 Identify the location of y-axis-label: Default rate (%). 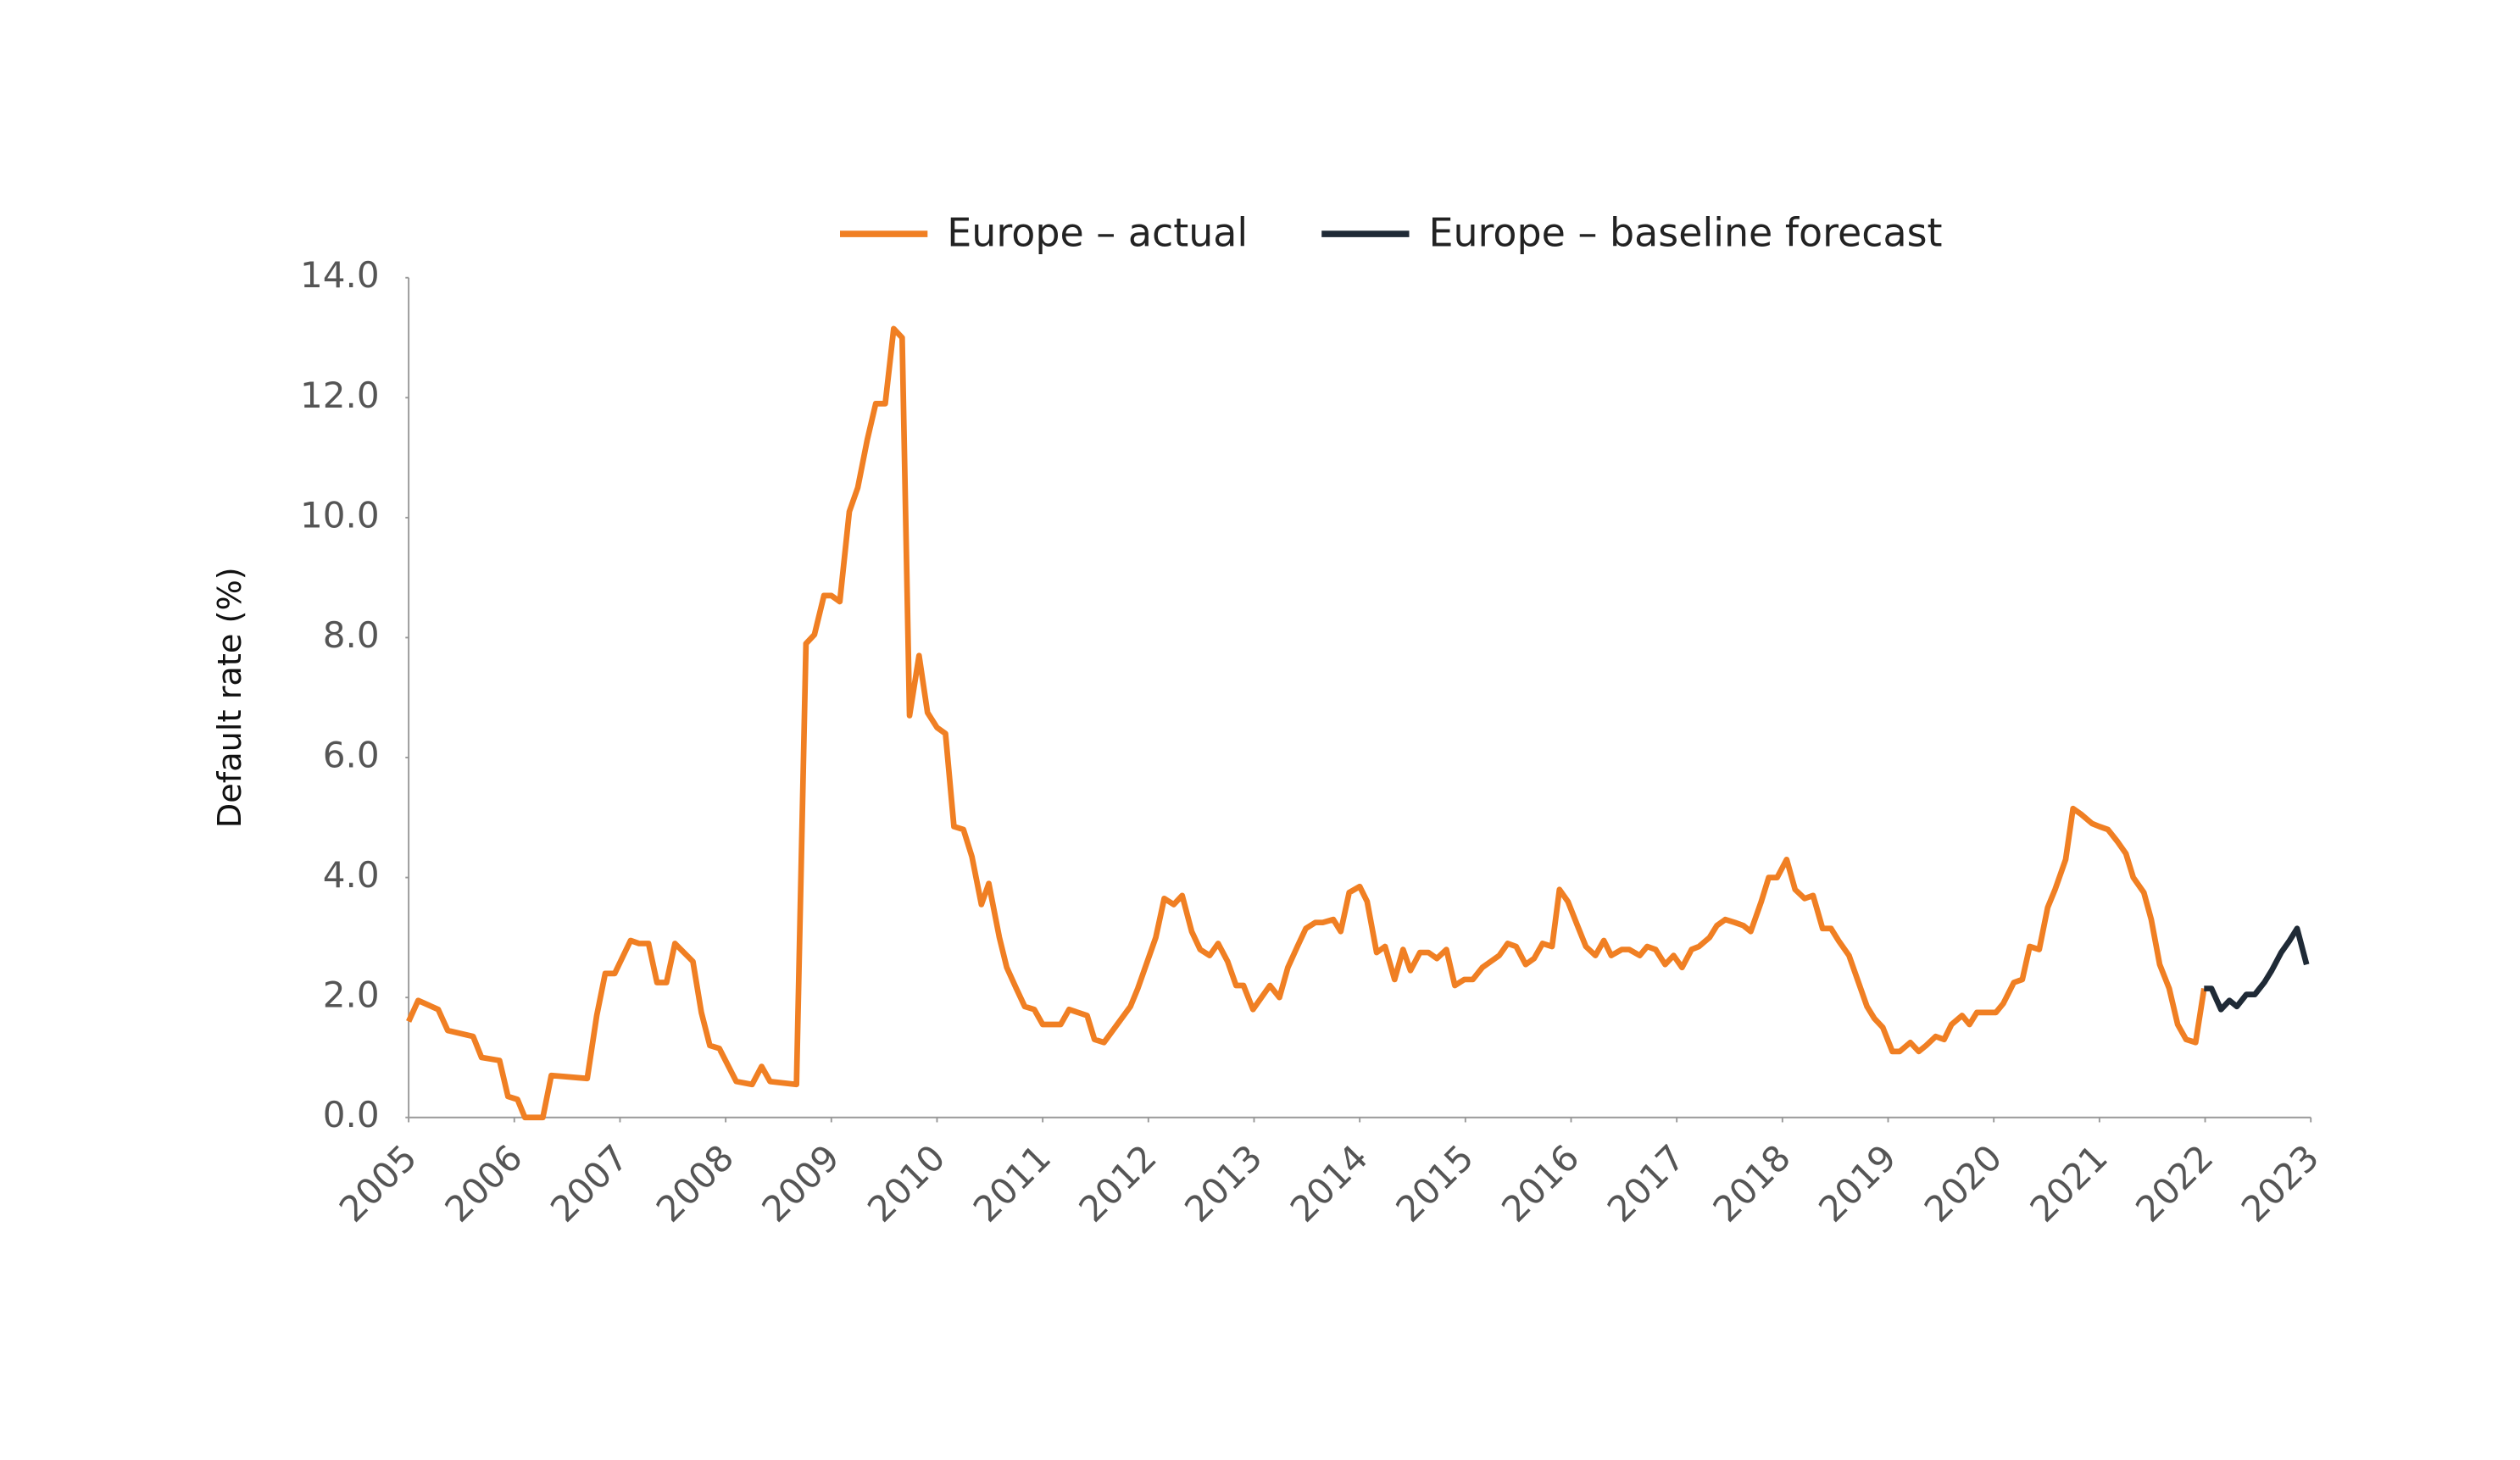
(230, 697).